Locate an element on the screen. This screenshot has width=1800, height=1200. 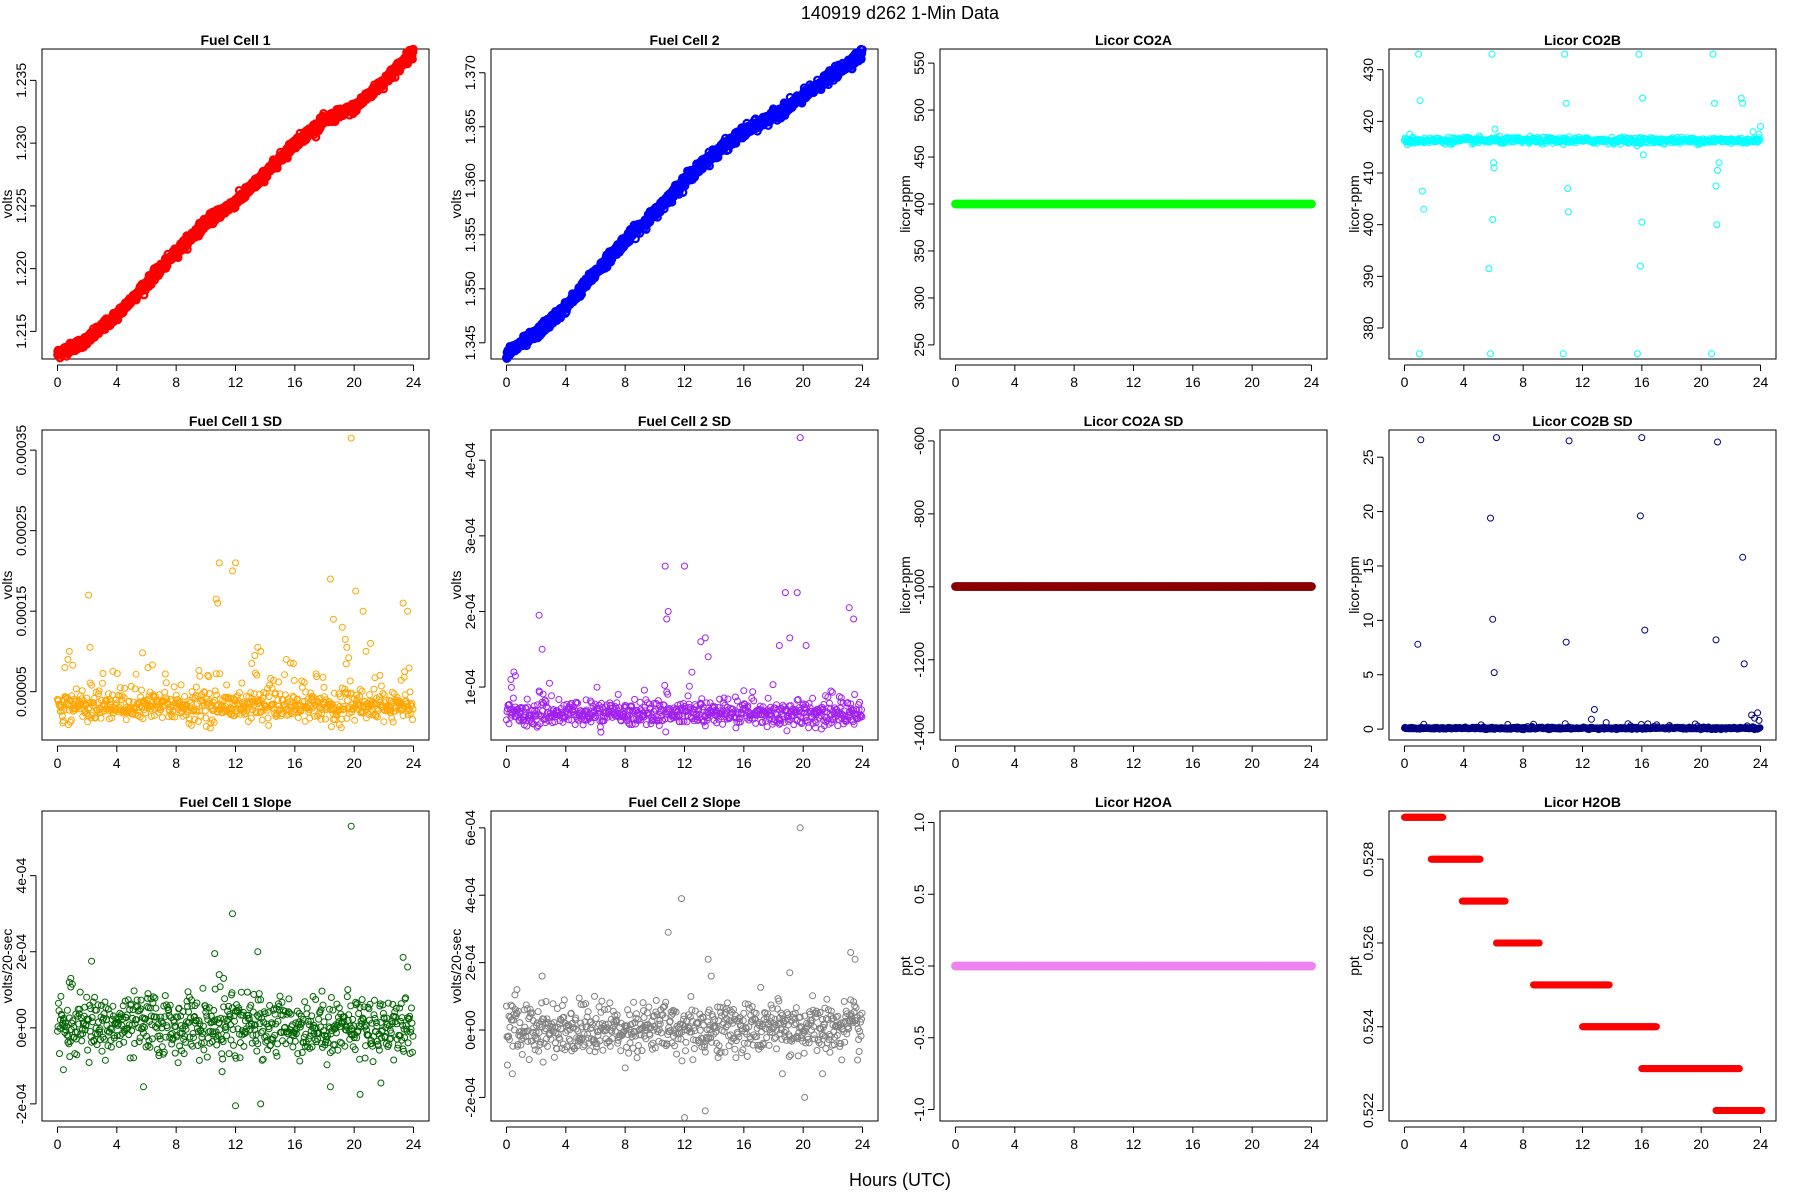
y-tick-label: 1.370 is located at coordinates (470, 72).